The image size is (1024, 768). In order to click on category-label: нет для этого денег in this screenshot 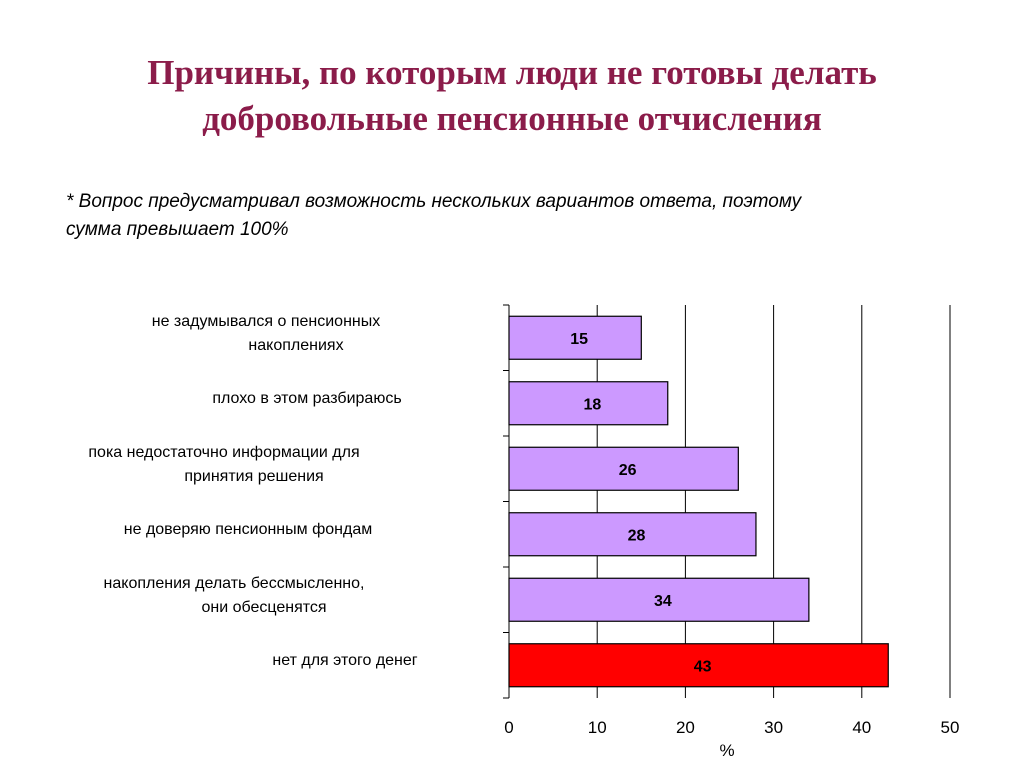, I will do `click(345, 661)`.